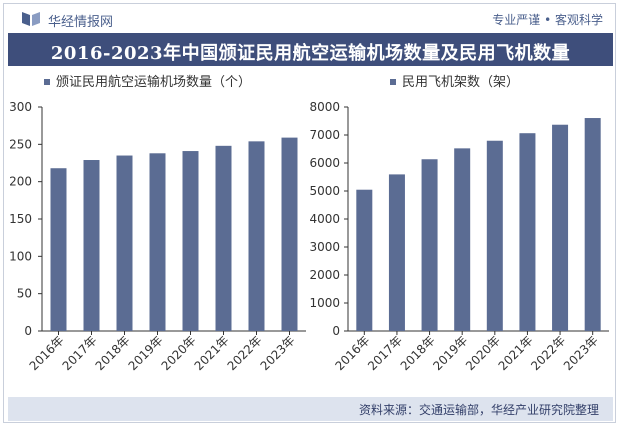  Describe the element at coordinates (547, 20) in the screenshot. I see `slogan: 专业严谨 • 客观科学` at that location.